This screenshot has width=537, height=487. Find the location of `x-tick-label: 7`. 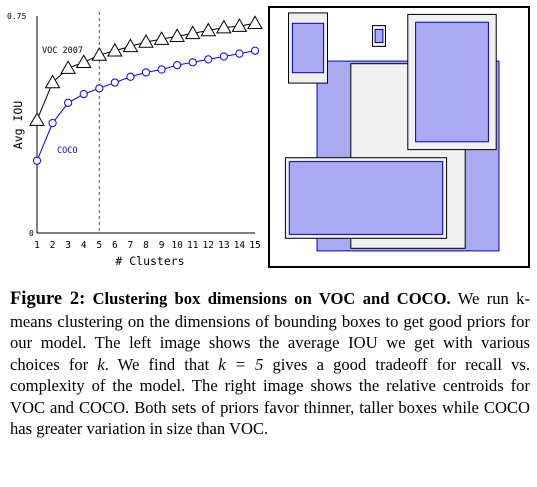

x-tick-label: 7 is located at coordinates (131, 245).